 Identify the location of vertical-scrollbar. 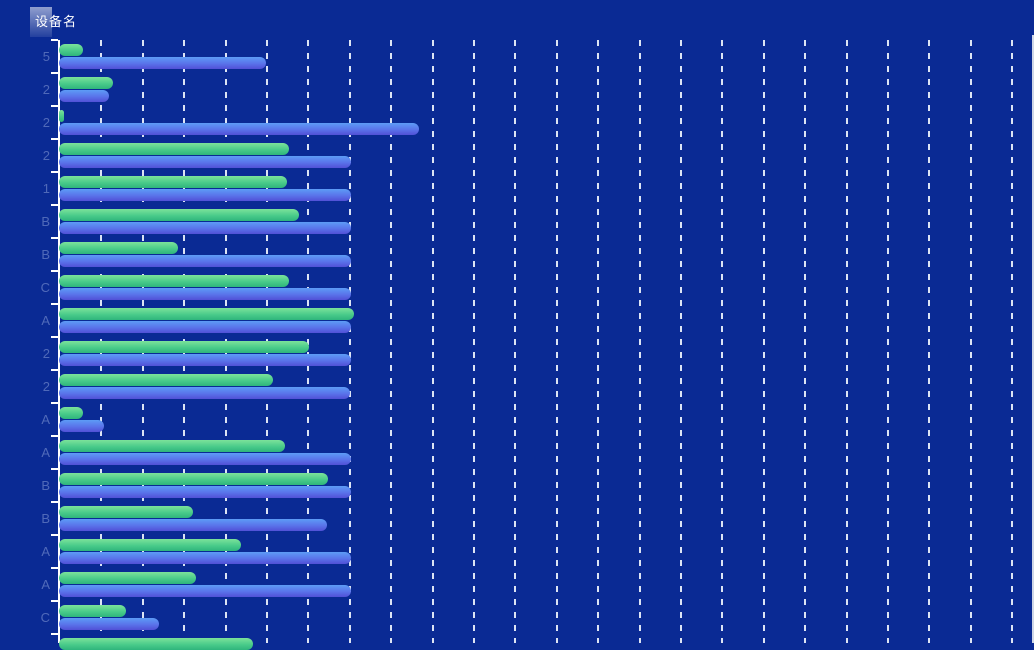
(1033, 339).